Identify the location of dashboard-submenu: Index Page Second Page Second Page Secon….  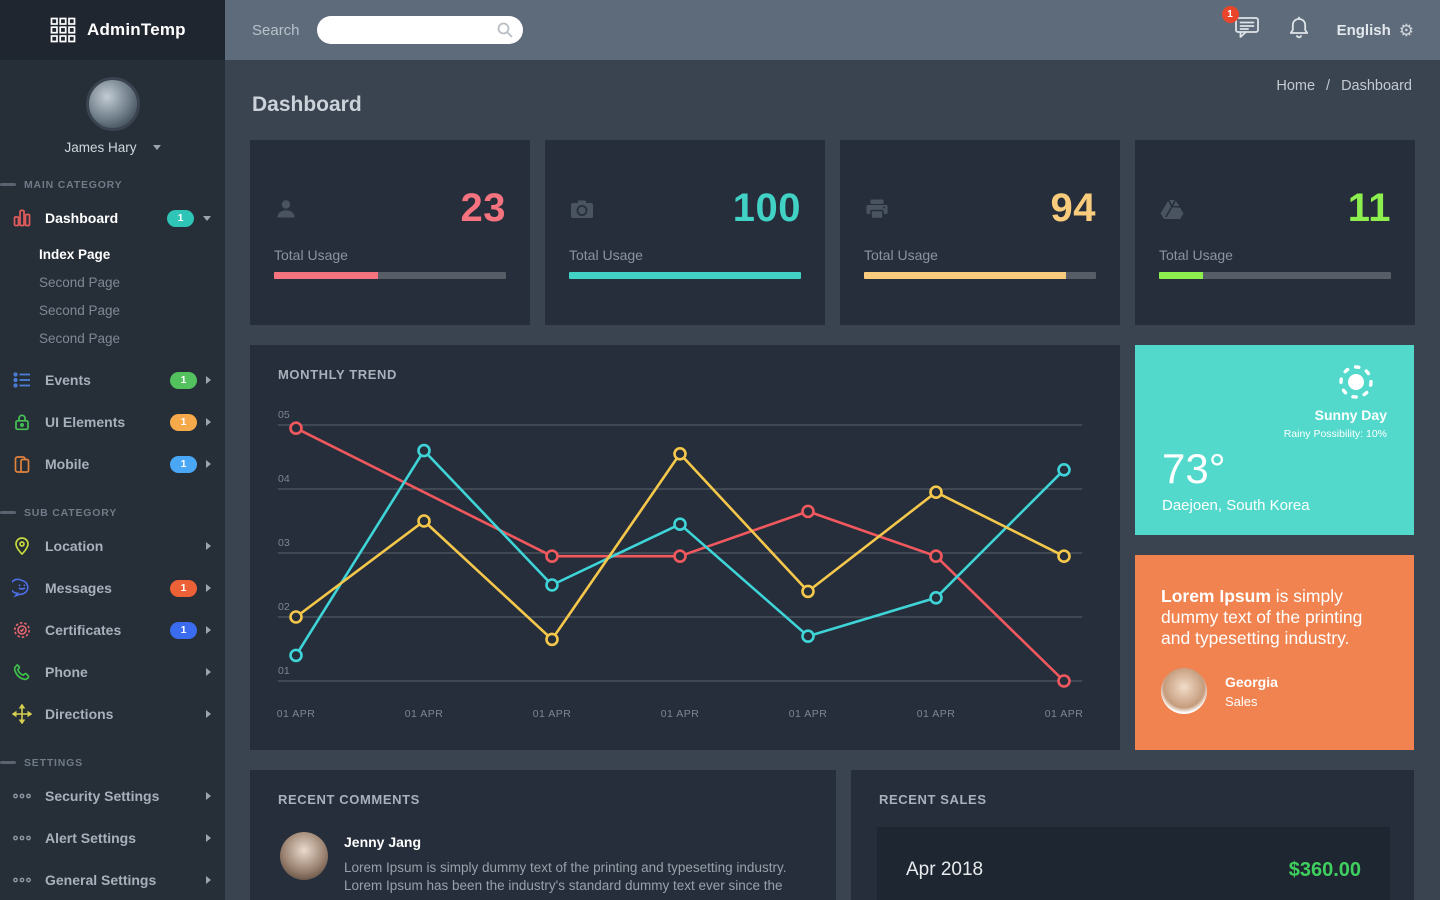
(112, 299).